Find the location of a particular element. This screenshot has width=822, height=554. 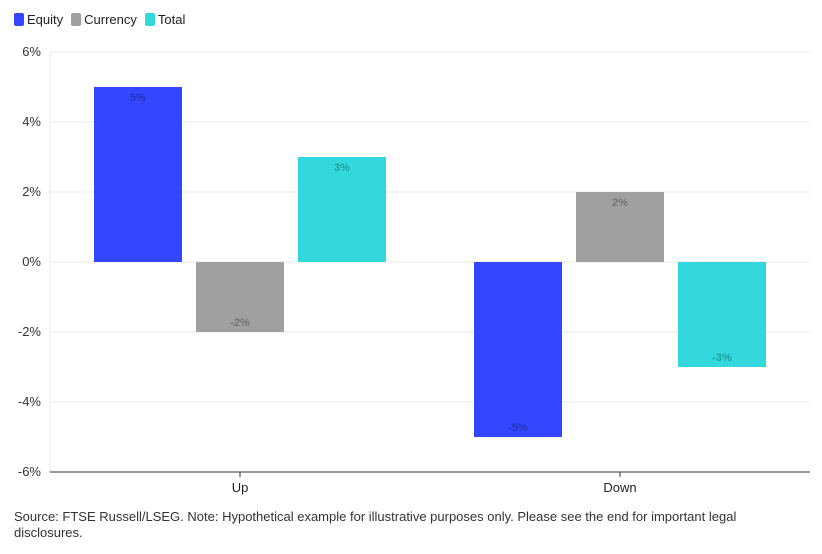

y-tick-label: -4% is located at coordinates (30, 401).